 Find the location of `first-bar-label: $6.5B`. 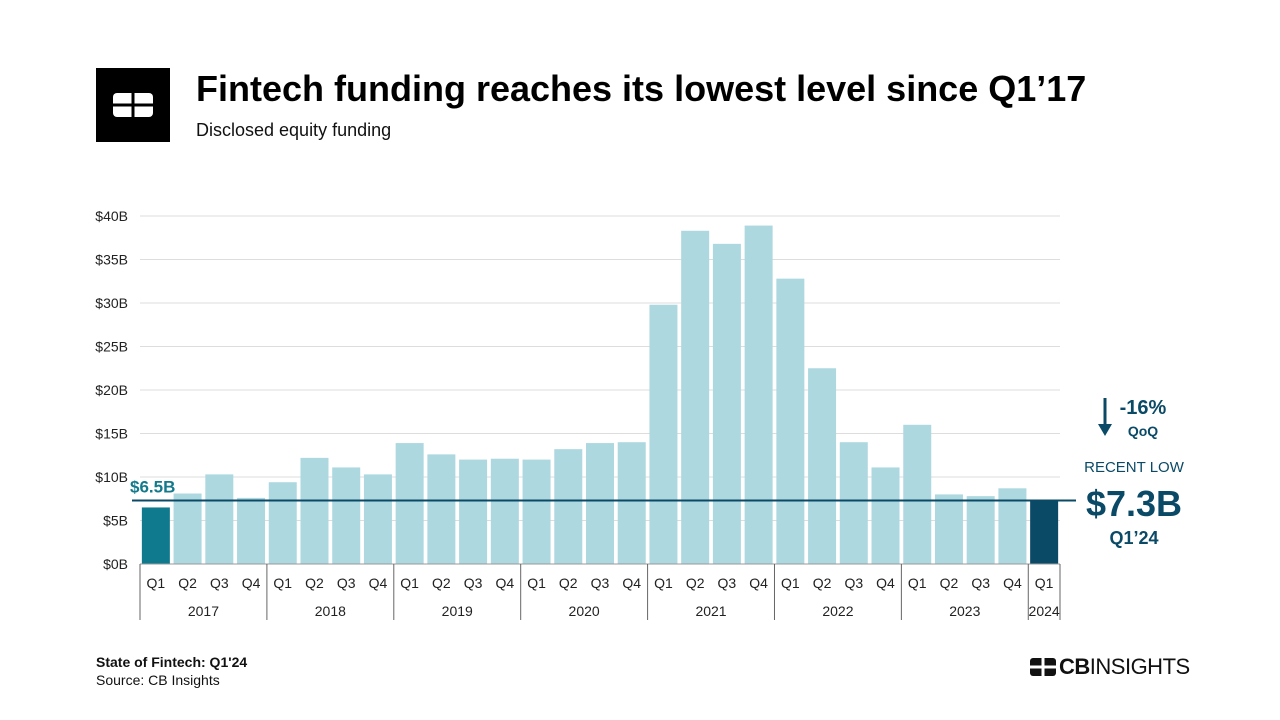

first-bar-label: $6.5B is located at coordinates (152, 486).